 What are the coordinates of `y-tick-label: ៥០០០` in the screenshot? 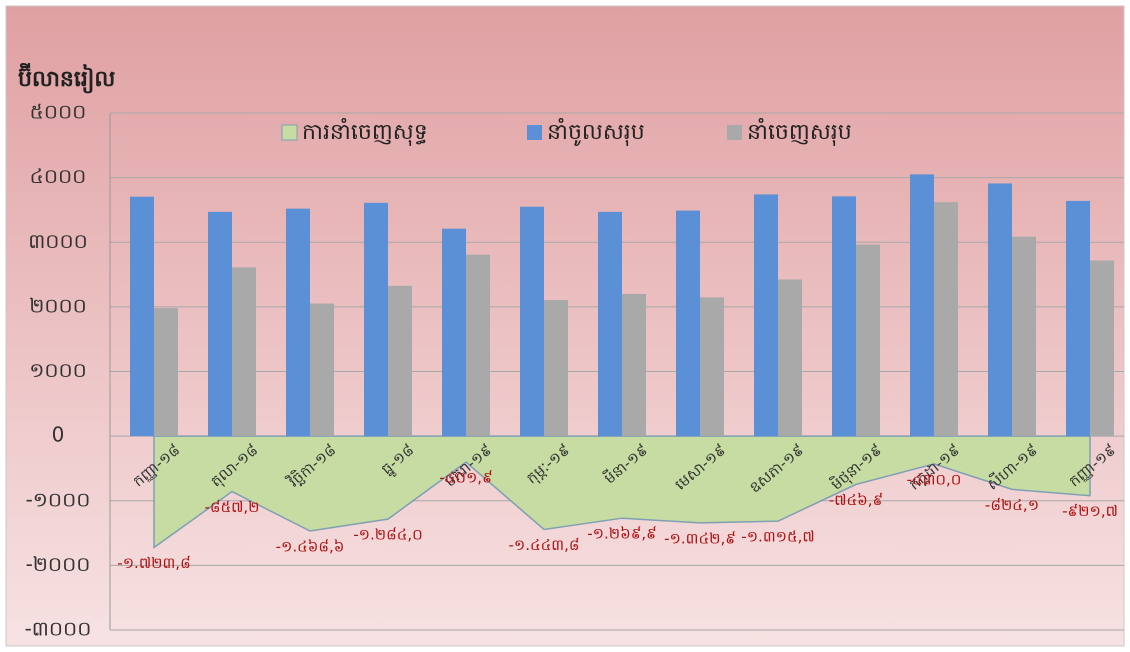 It's located at (58, 112).